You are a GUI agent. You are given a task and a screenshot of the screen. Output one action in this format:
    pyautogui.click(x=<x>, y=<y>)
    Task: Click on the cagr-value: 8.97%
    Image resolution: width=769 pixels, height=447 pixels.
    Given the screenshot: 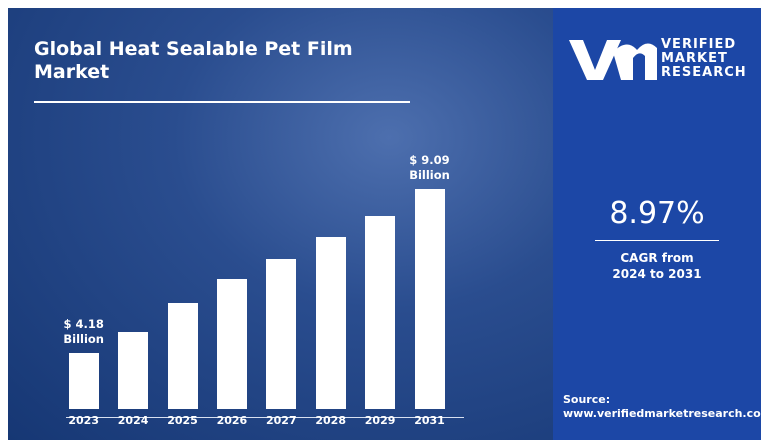 What is the action you would take?
    pyautogui.click(x=657, y=213)
    